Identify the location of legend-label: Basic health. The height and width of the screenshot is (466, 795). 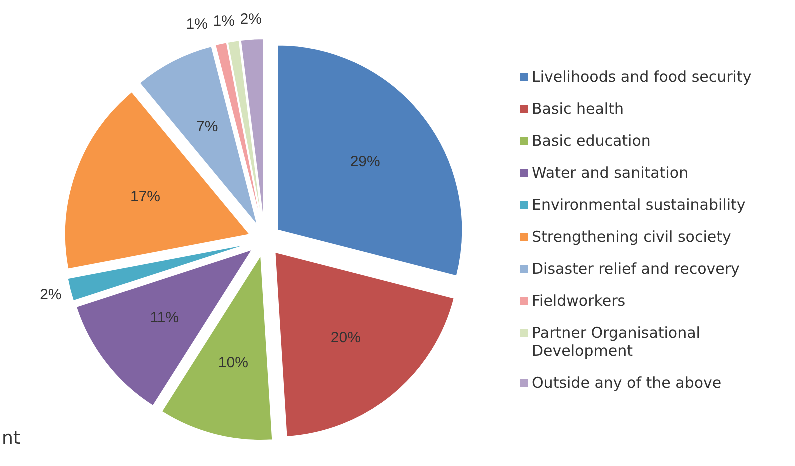
(578, 109).